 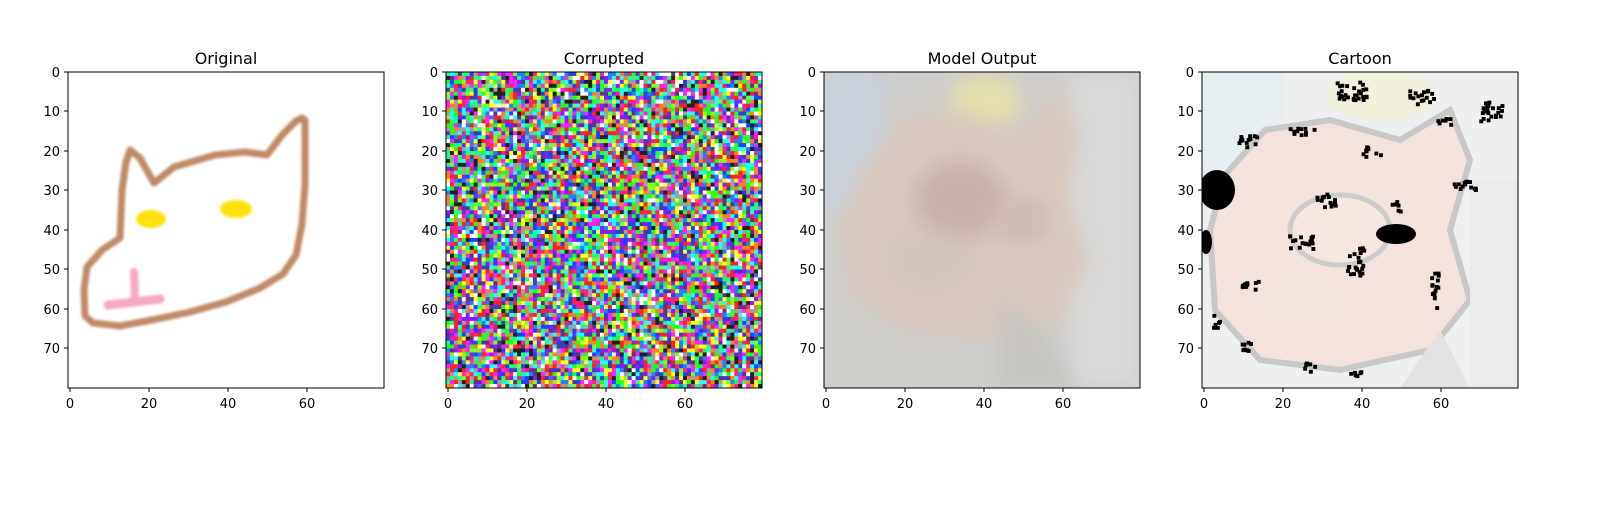 What do you see at coordinates (51, 112) in the screenshot?
I see `y-tick-label: 10` at bounding box center [51, 112].